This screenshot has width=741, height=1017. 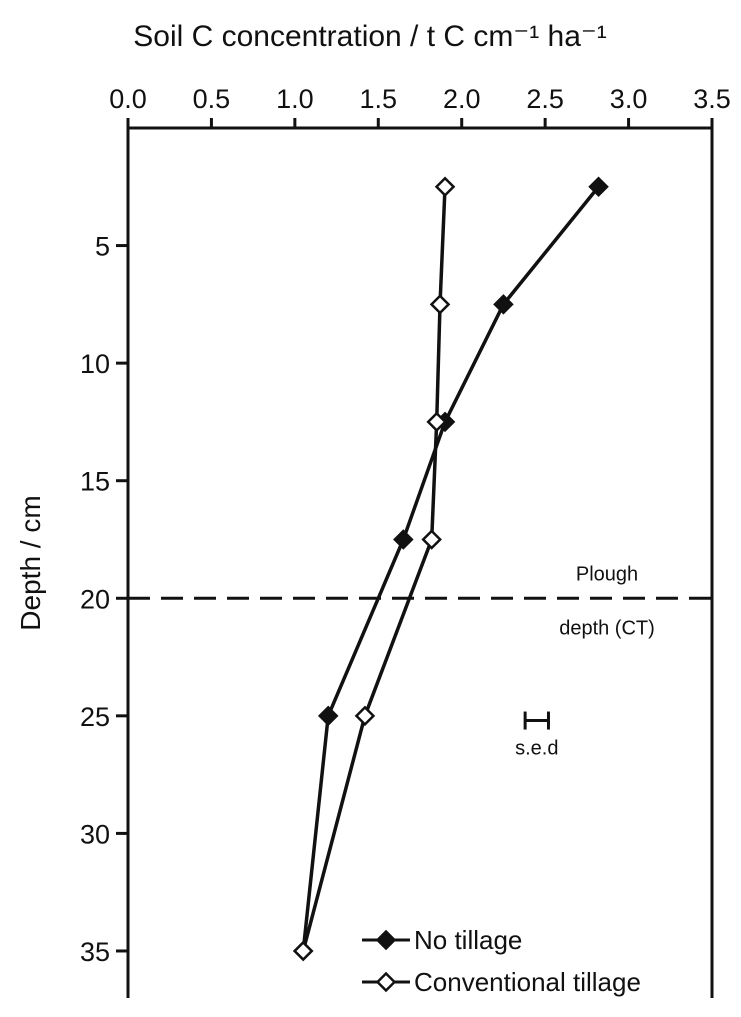 What do you see at coordinates (712, 99) in the screenshot?
I see `x-tick-label: 3.5` at bounding box center [712, 99].